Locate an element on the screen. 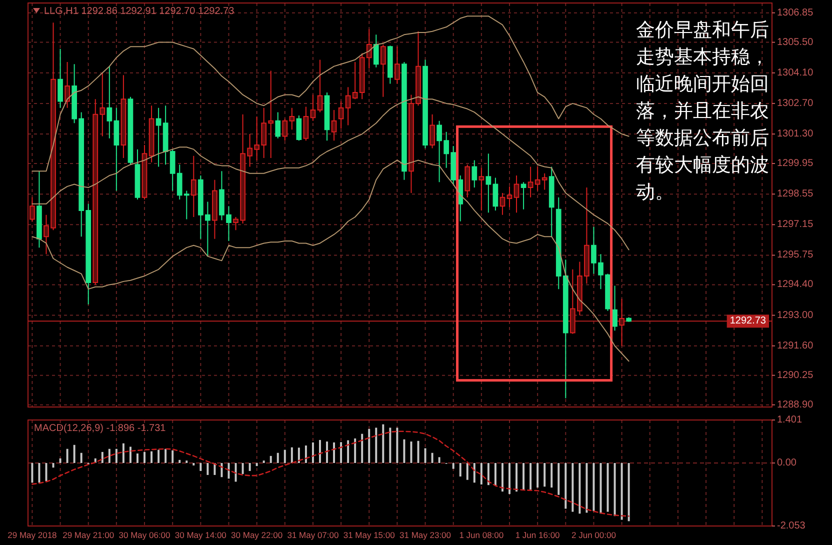 This screenshot has width=832, height=545. ref-line-label: 1292.73 is located at coordinates (748, 321).